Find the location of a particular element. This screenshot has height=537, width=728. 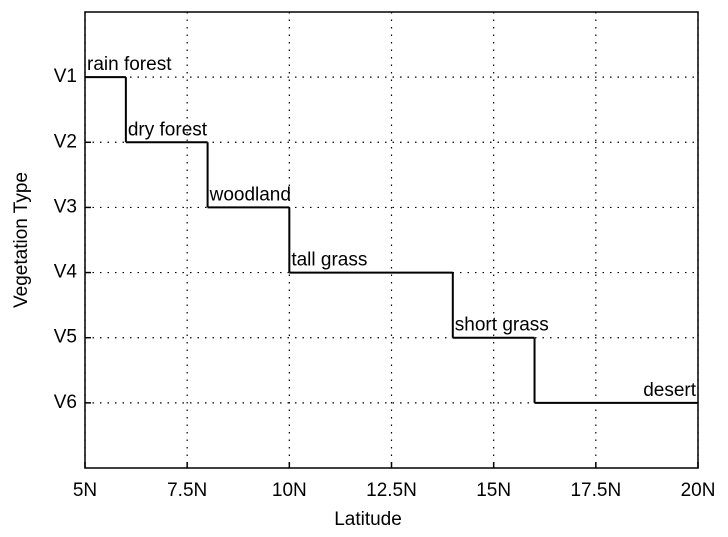

x-axis-label: Latitude is located at coordinates (368, 519).